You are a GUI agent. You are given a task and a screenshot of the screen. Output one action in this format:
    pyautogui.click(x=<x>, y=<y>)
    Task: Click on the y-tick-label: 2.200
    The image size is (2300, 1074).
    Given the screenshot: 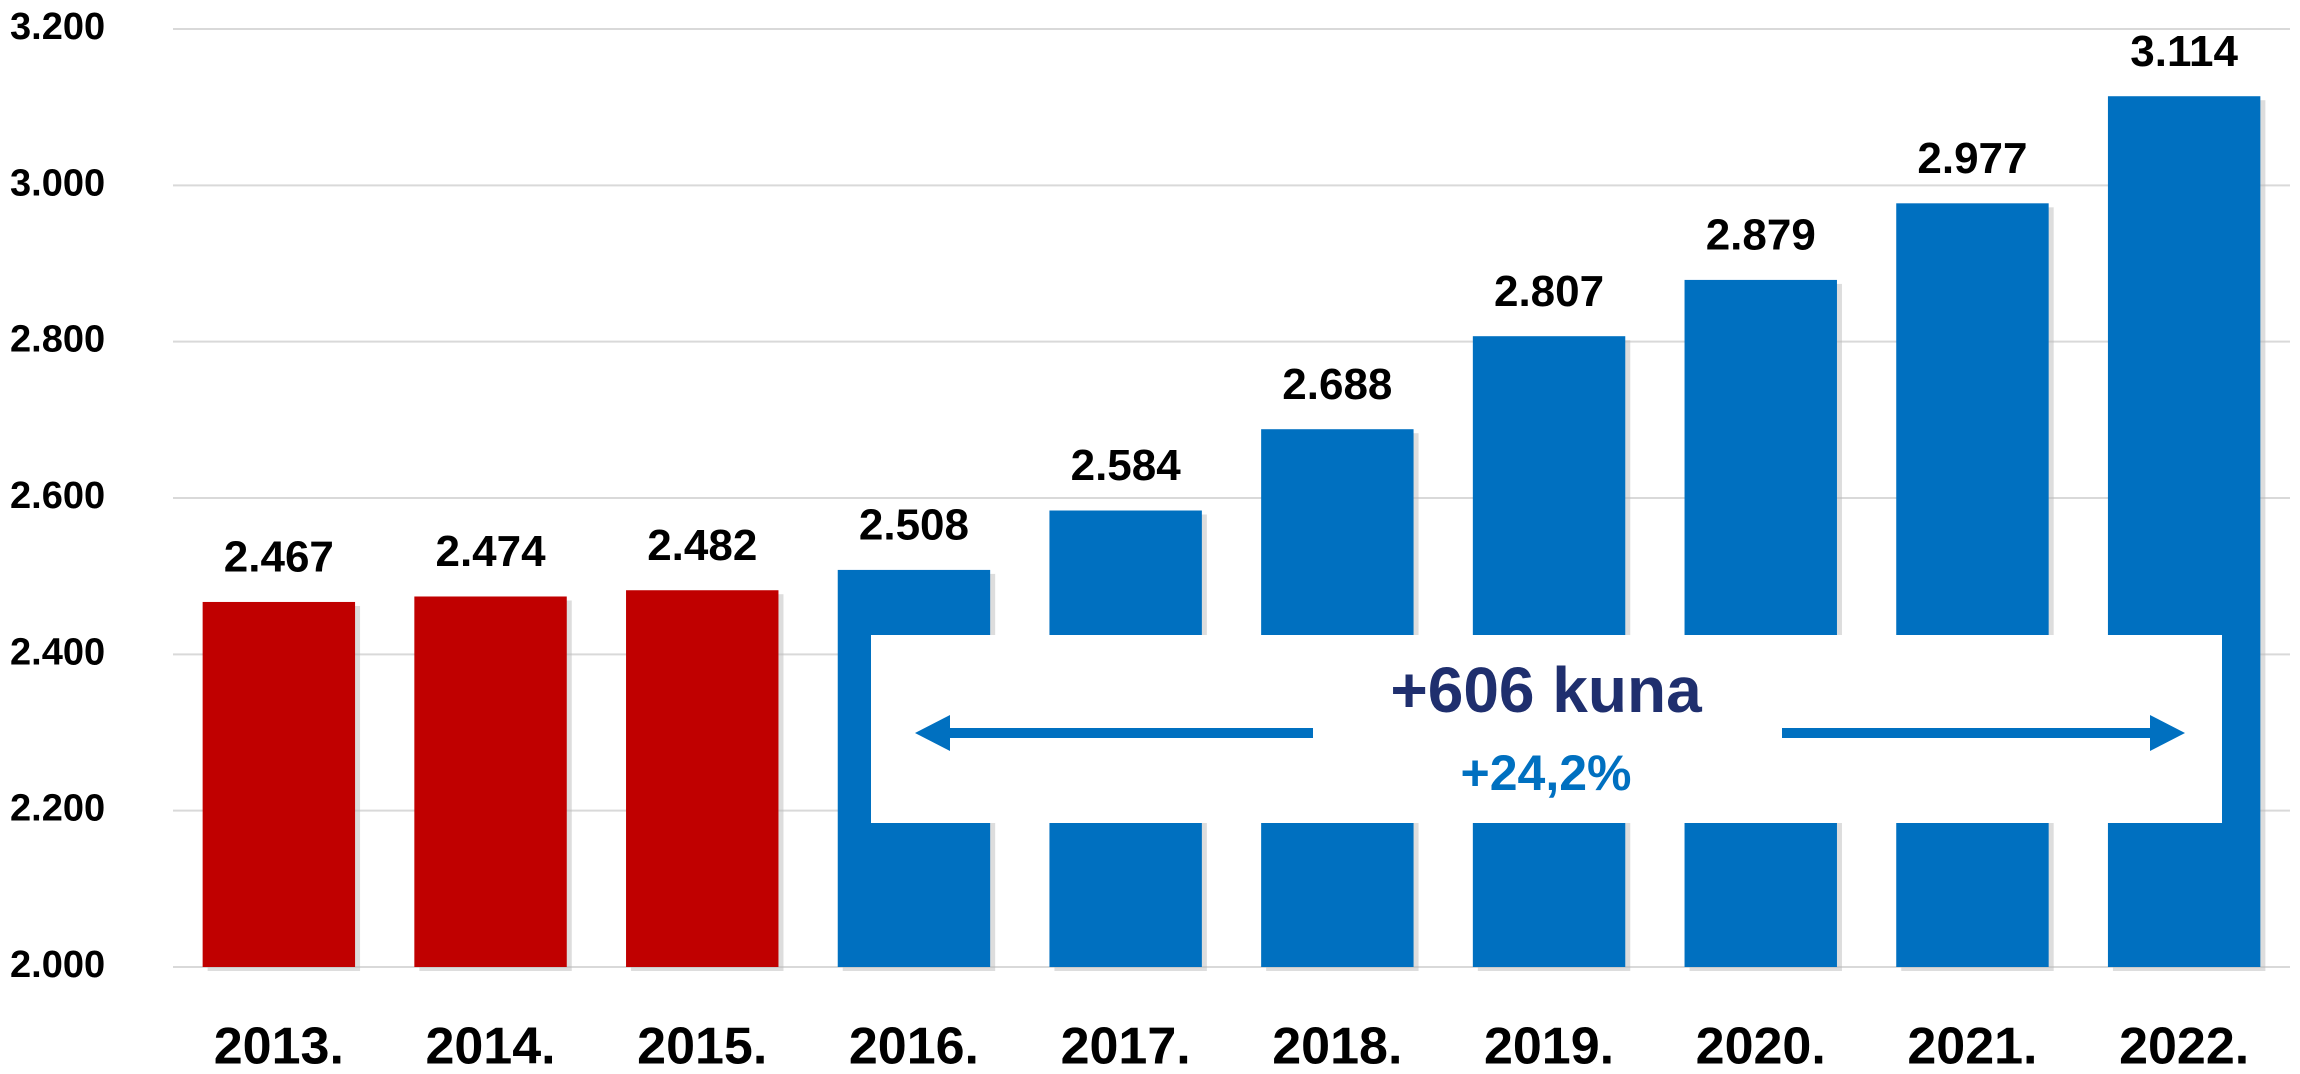 What is the action you would take?
    pyautogui.click(x=57, y=809)
    